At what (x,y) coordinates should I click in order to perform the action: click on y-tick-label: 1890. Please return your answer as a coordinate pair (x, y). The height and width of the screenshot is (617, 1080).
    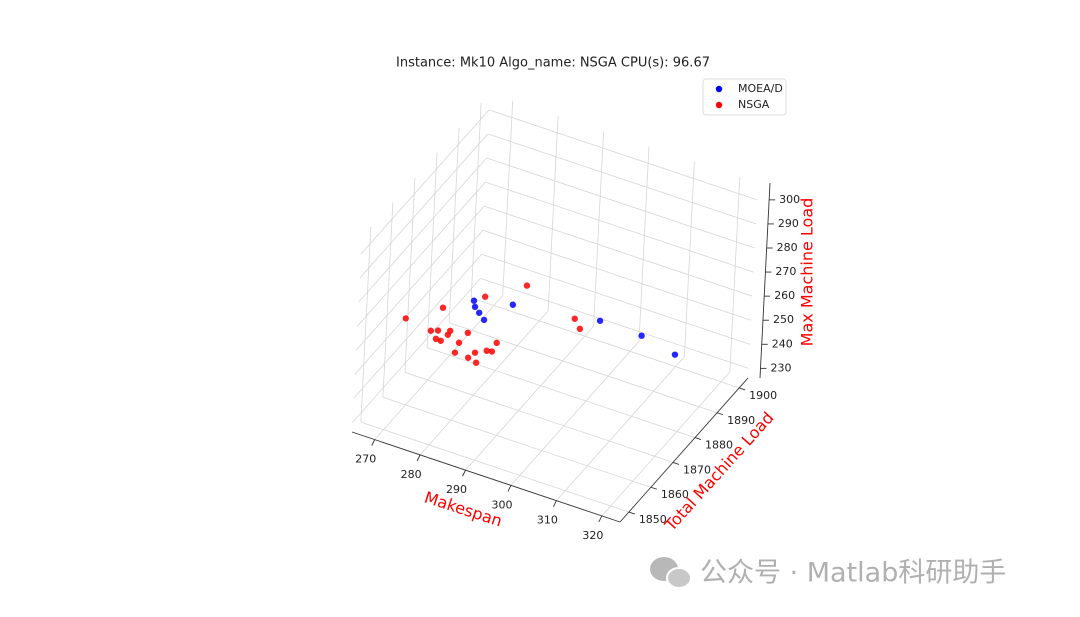
    Looking at the image, I should click on (741, 420).